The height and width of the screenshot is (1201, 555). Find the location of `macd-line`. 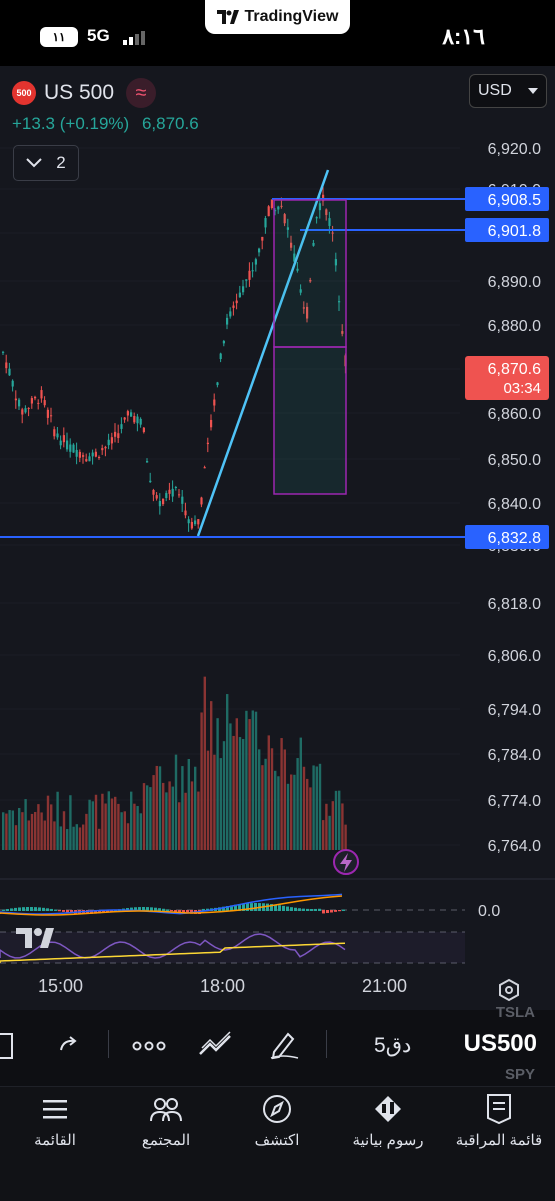

macd-line is located at coordinates (171, 904).